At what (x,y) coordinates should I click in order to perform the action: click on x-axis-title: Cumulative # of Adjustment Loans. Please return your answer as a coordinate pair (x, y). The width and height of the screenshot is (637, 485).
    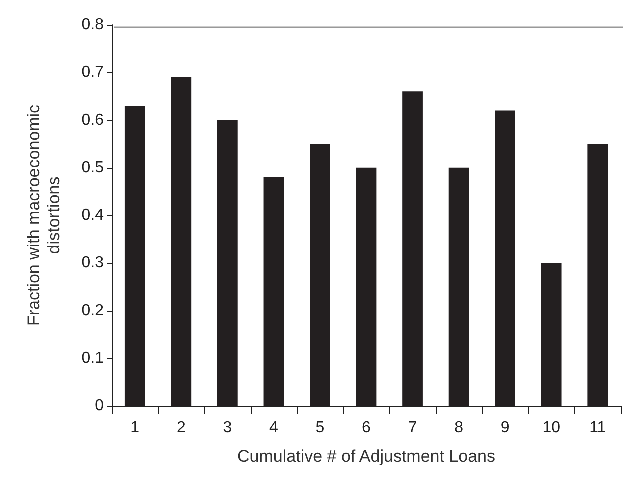
    Looking at the image, I should click on (367, 456).